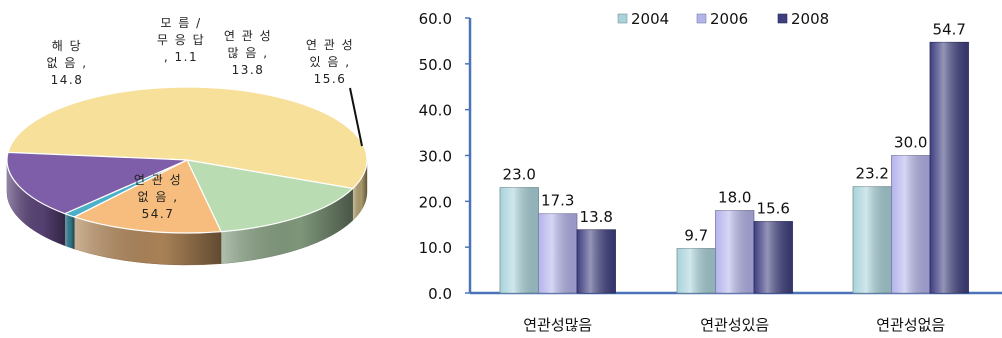  What do you see at coordinates (435, 19) in the screenshot?
I see `y-tick-label: 60.0` at bounding box center [435, 19].